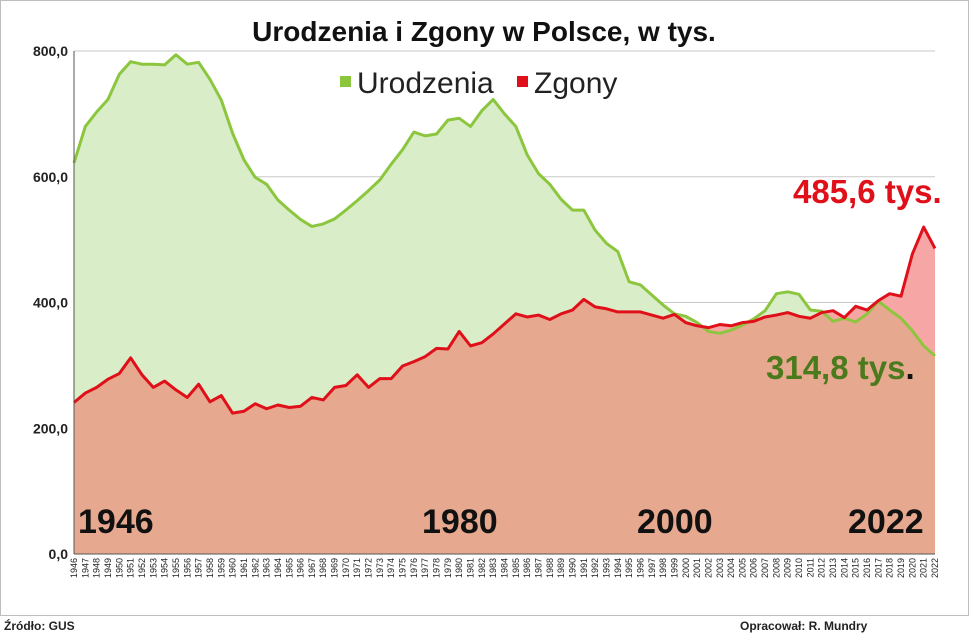  Describe the element at coordinates (59, 554) in the screenshot. I see `y-tick-label: 0,0` at that location.